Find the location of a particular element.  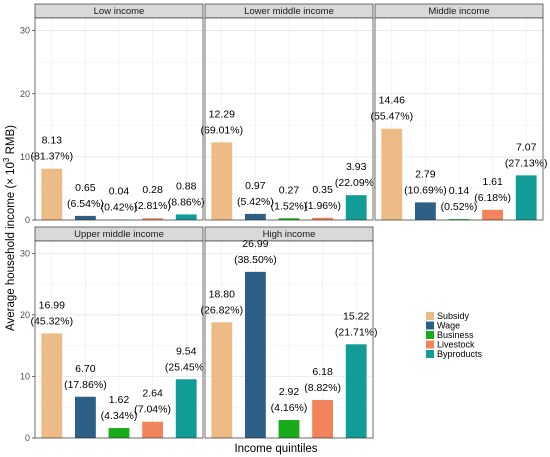

y-axis-title: Average household income (× 103 RMB) is located at coordinates (9, 228).